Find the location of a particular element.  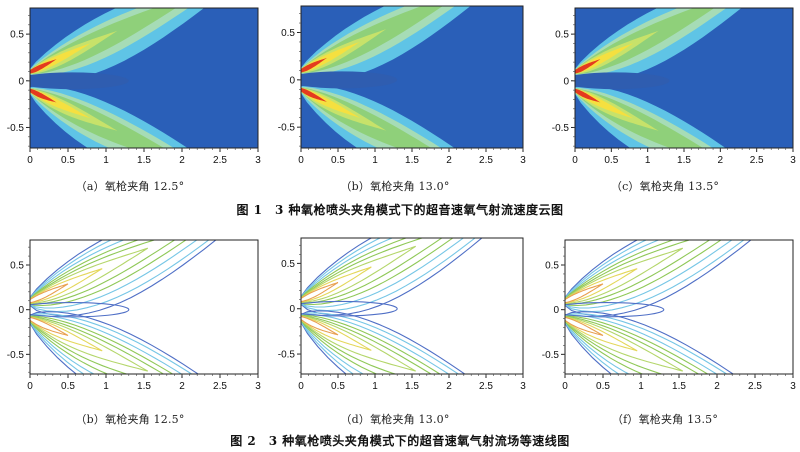

fig2-panel-f: 0 0.5 1 1.5 2 2.5 3 0.5 0 -0.5 （f）氧枪夹角 13.5° is located at coordinates (666, 326).